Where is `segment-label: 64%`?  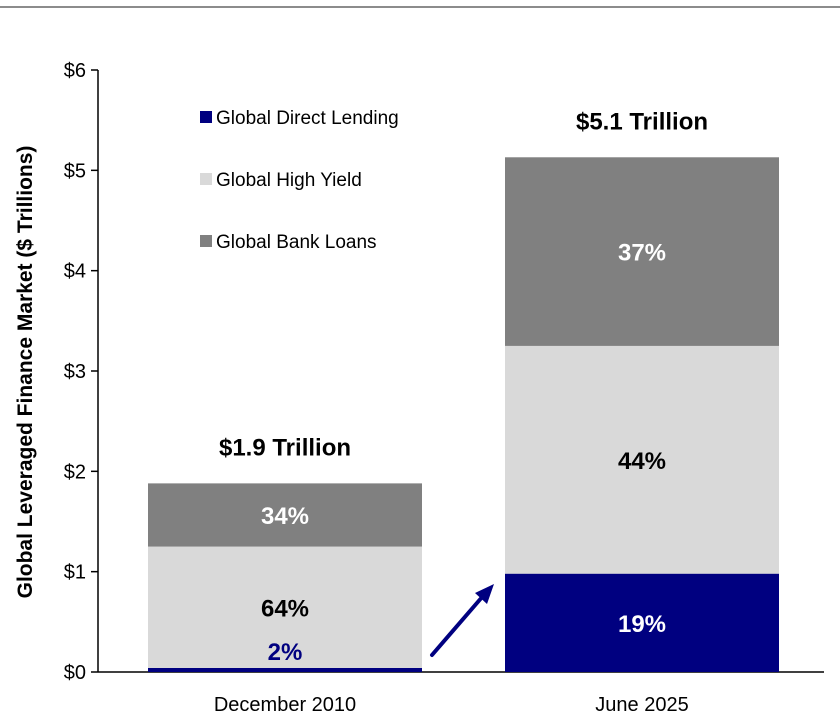
segment-label: 64% is located at coordinates (285, 608).